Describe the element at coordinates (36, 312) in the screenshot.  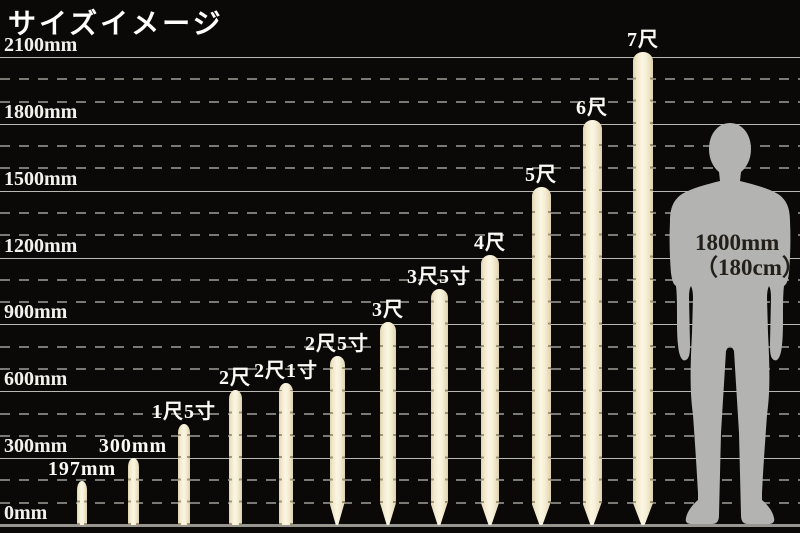
I see `axis-tick-label: 900mm` at that location.